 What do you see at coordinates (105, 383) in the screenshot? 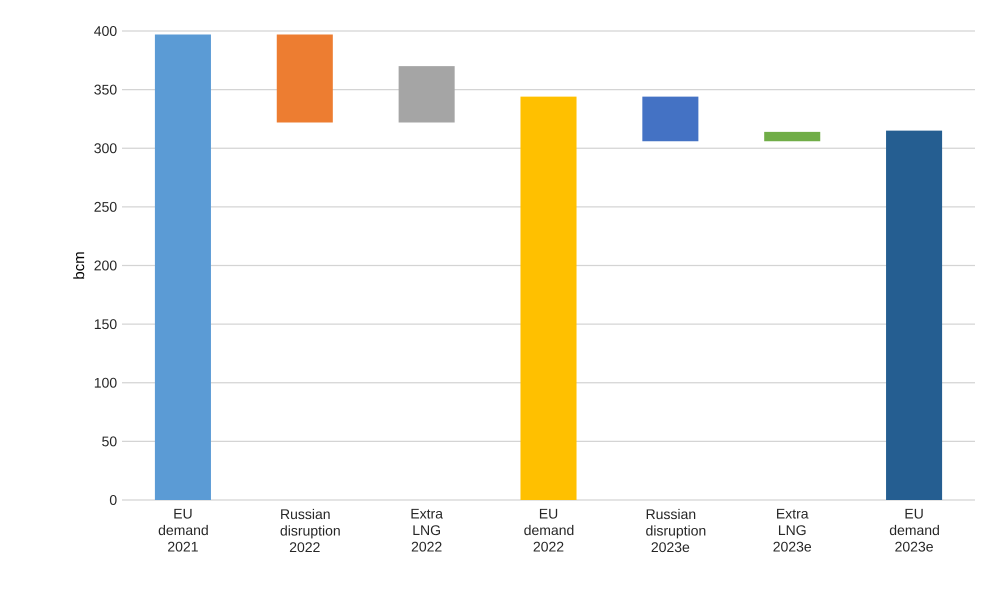
I see `y-tick-label: 100` at bounding box center [105, 383].